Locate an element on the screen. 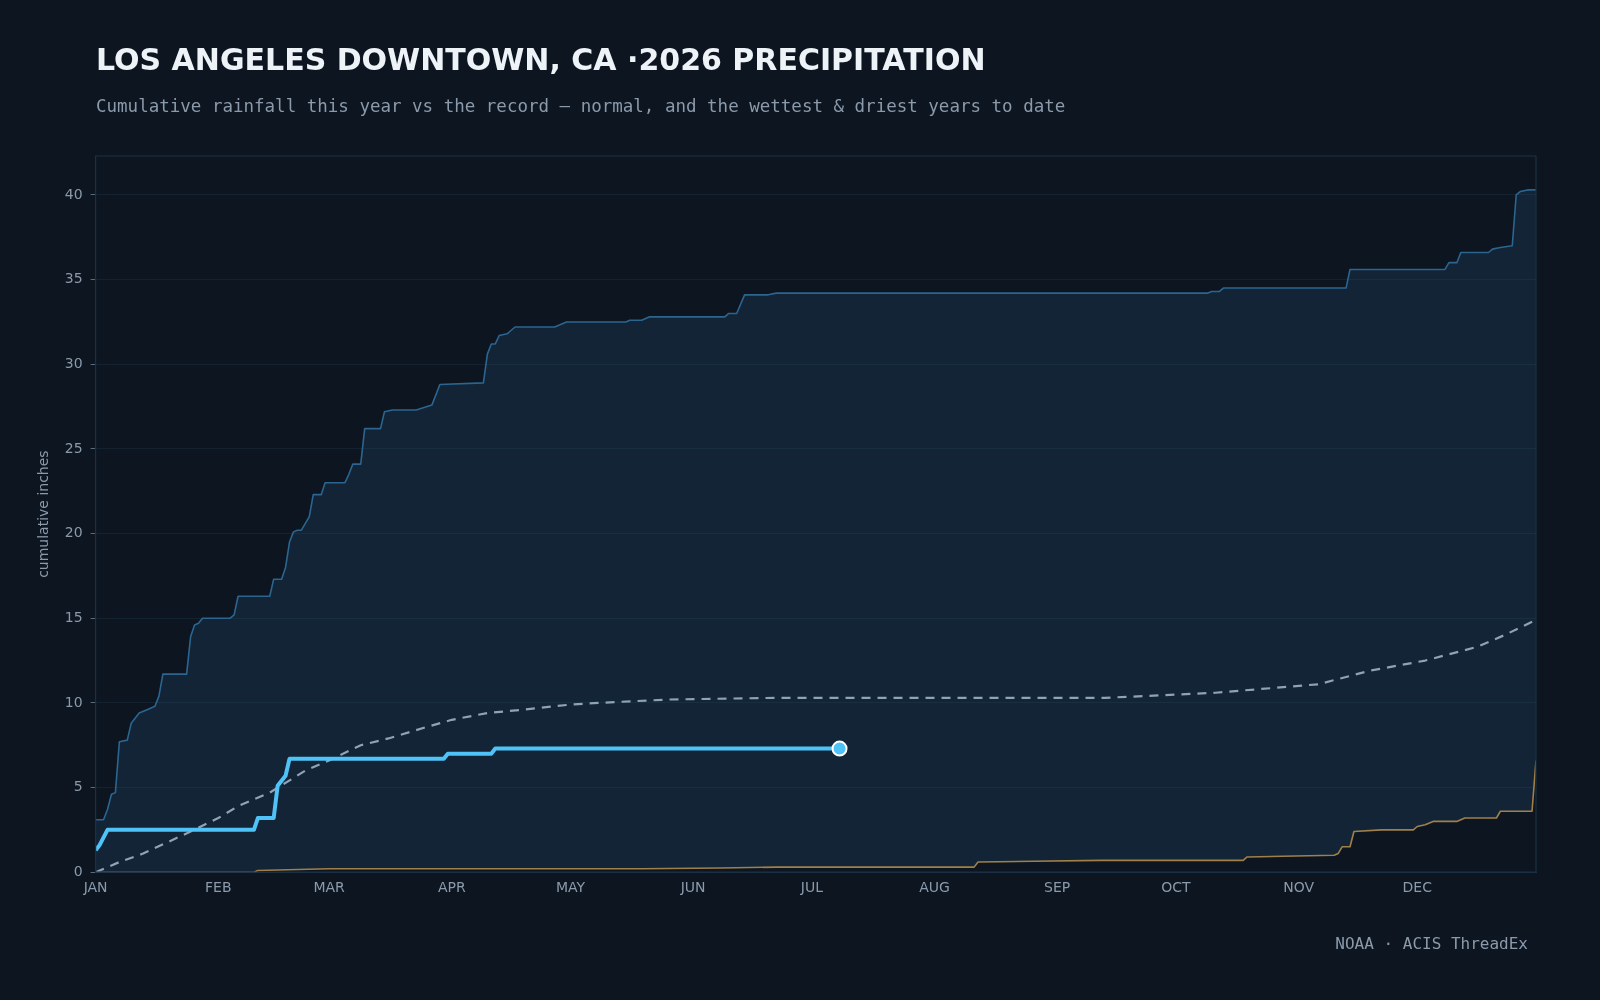 This screenshot has width=1600, height=1000. x-tick-label: SEP is located at coordinates (1057, 887).